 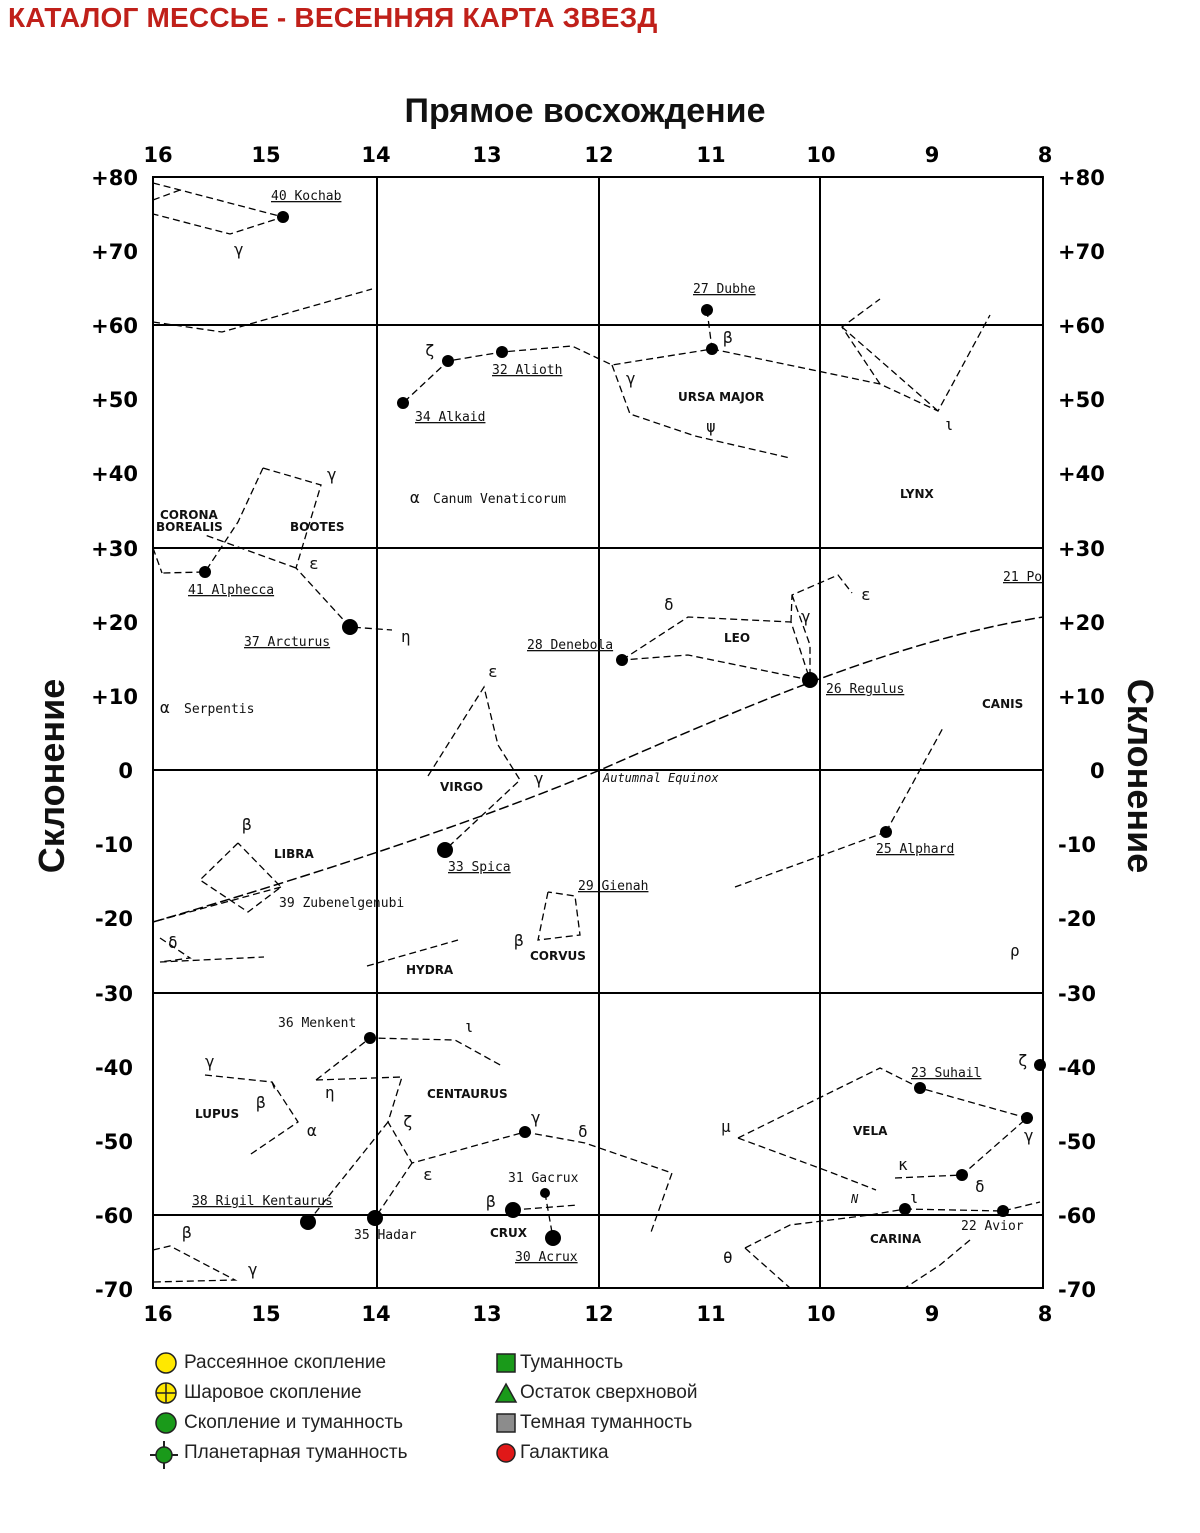 I want to click on label-ursa-major: URSA MAJOR, so click(x=721, y=397).